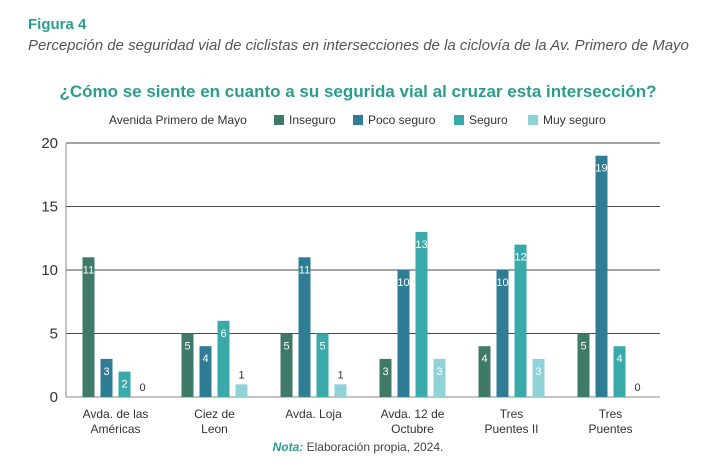  What do you see at coordinates (421, 245) in the screenshot?
I see `data-label: 13` at bounding box center [421, 245].